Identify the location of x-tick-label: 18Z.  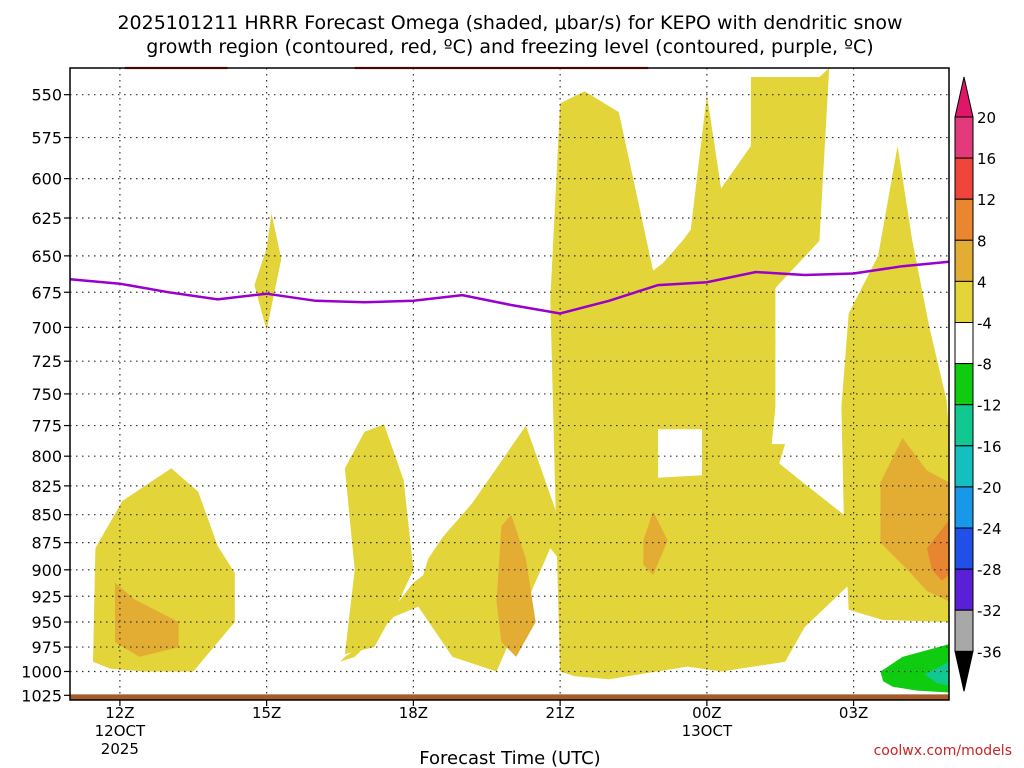
(413, 713).